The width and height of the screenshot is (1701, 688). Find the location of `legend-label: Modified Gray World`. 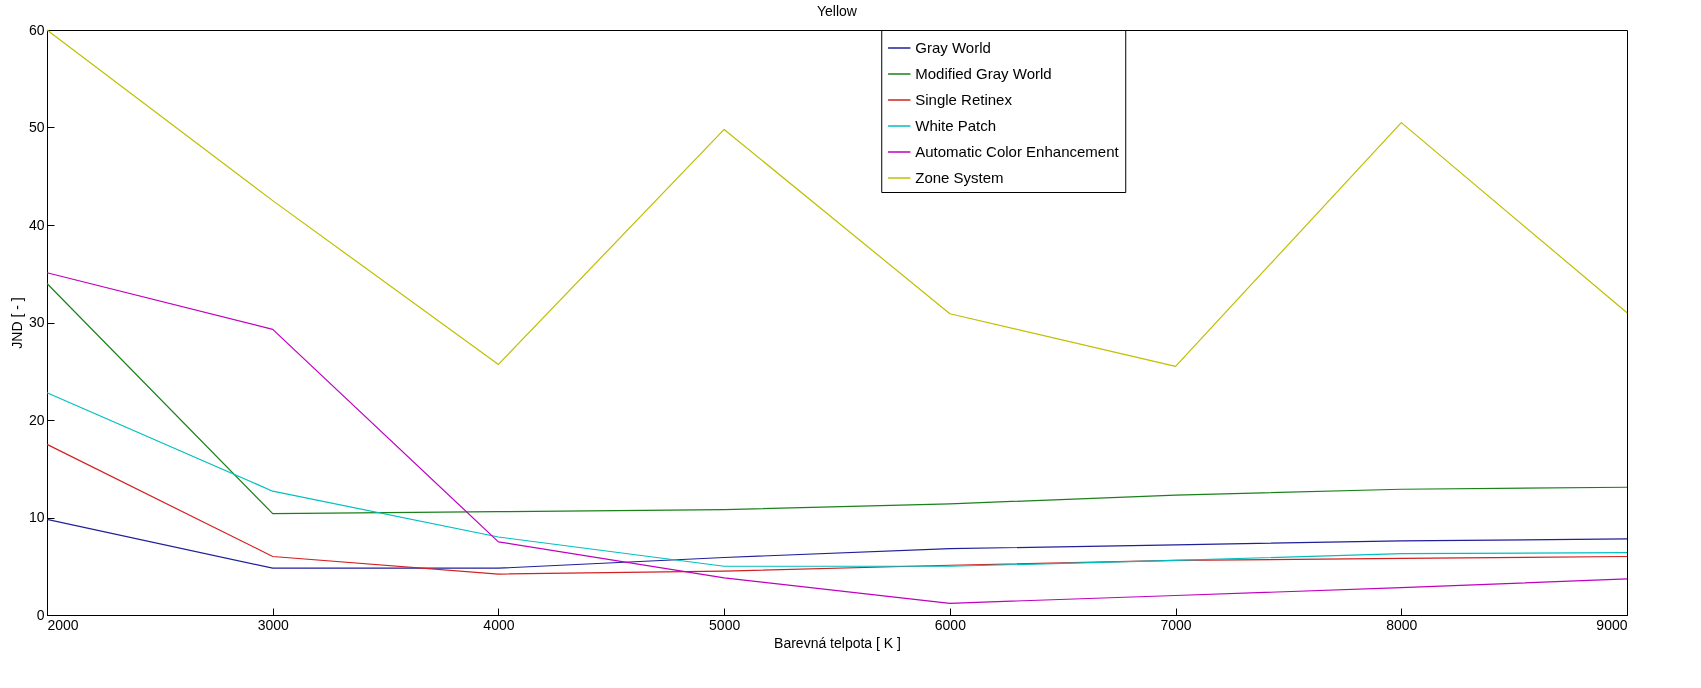

legend-label: Modified Gray World is located at coordinates (983, 73).